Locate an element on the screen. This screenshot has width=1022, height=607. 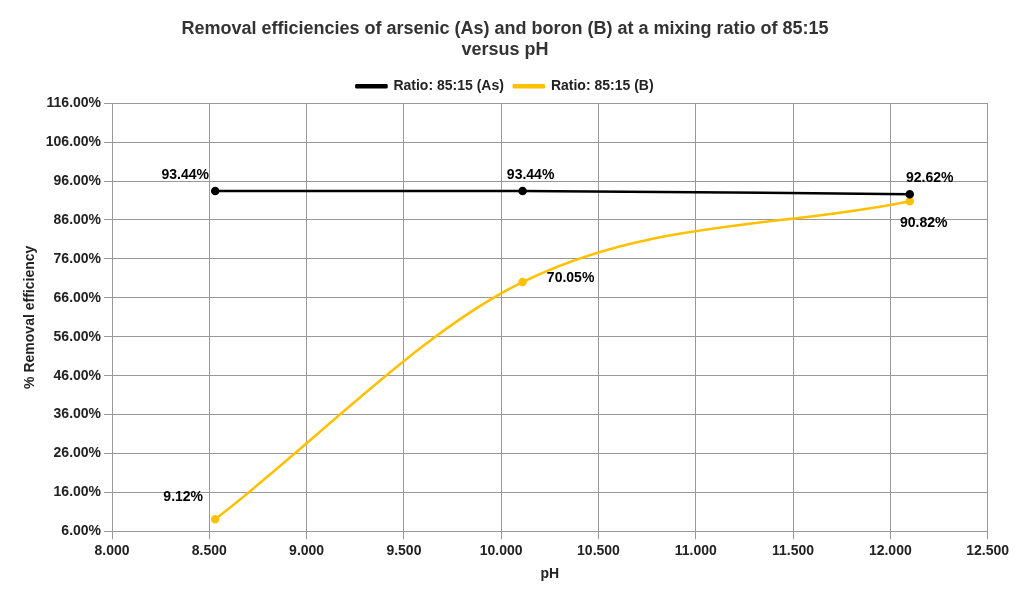
y-tick-label: 106.00% is located at coordinates (73, 140).